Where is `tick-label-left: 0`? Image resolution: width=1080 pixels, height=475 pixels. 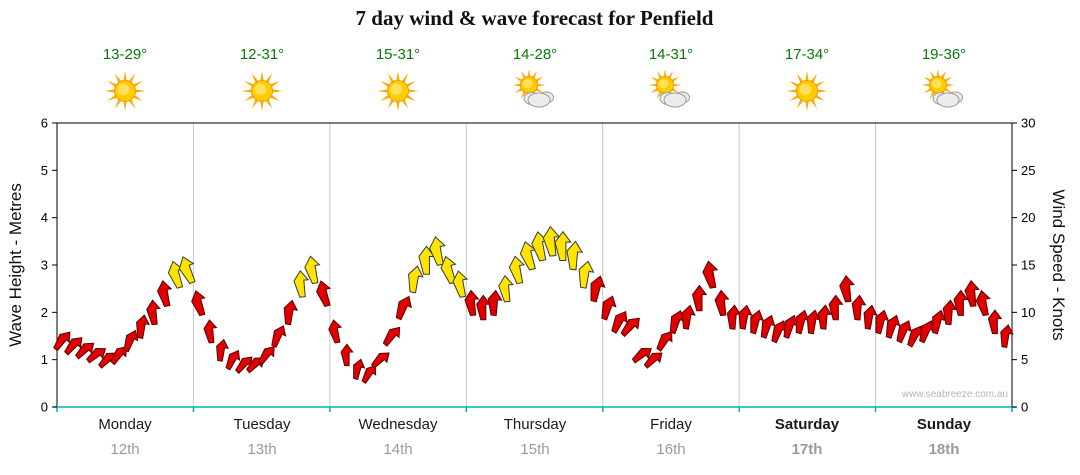
tick-label-left: 0 is located at coordinates (44, 407).